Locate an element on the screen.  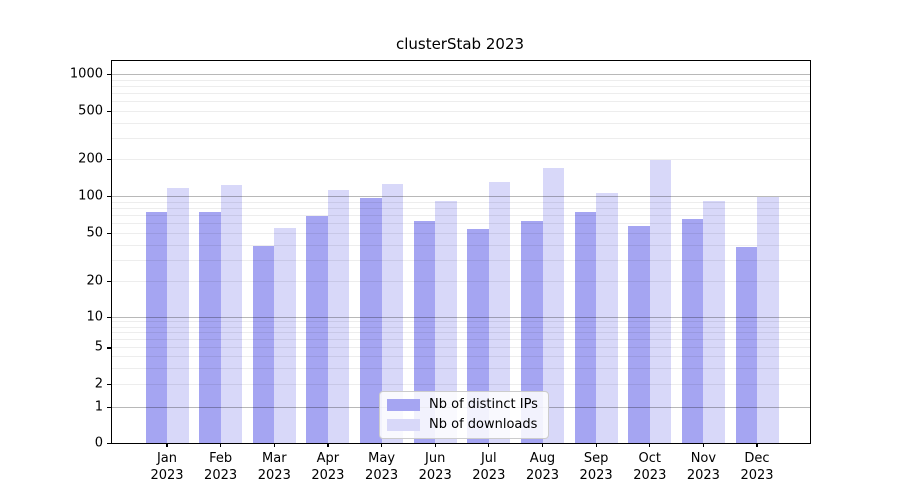
x-tick-label-jul: Jul 2023 is located at coordinates (489, 467).